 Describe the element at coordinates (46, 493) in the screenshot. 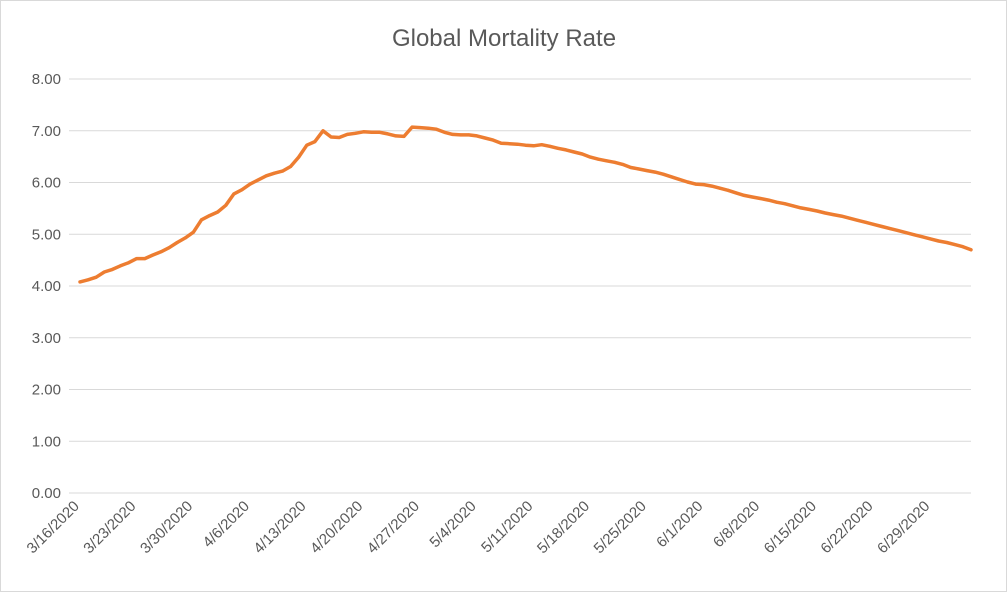

I see `y-tick-label: 0.00` at that location.